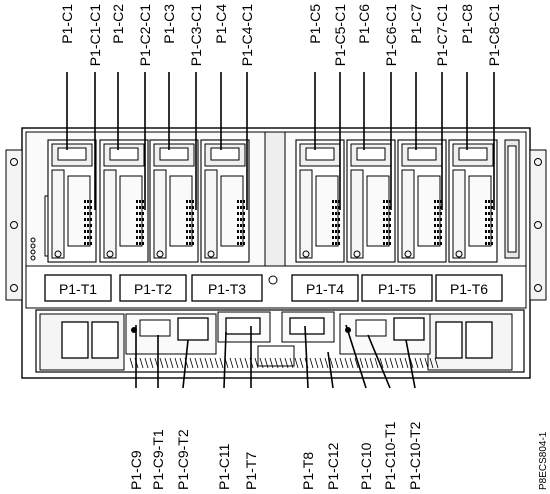 The height and width of the screenshot is (494, 550). I want to click on top-callout-label: P1-C1-C1, so click(95, 35).